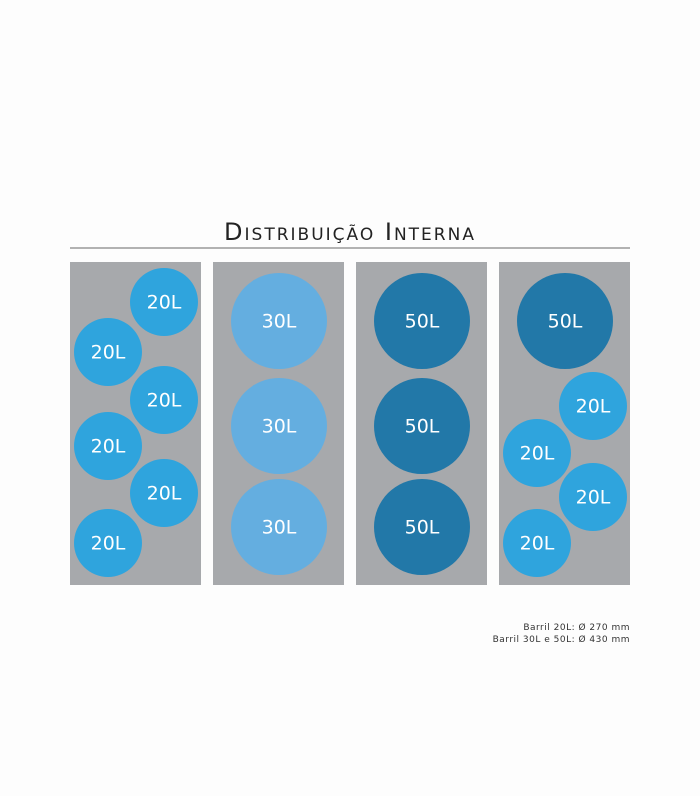 This screenshot has width=700, height=796. I want to click on note: Barril 30L e 50L: Ø 430 mm, so click(561, 639).